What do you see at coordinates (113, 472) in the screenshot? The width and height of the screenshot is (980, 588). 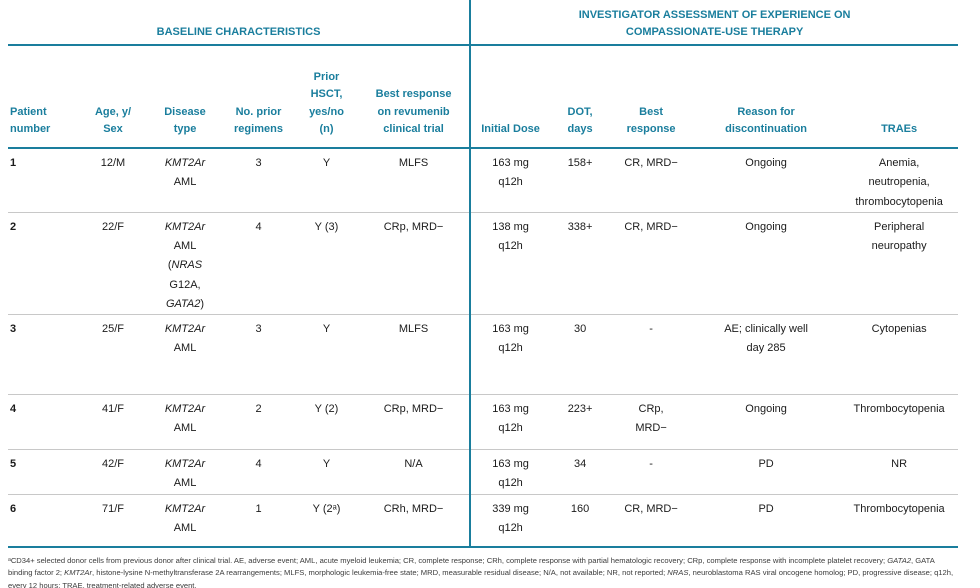 I see `cell-age-sex: 42/F` at bounding box center [113, 472].